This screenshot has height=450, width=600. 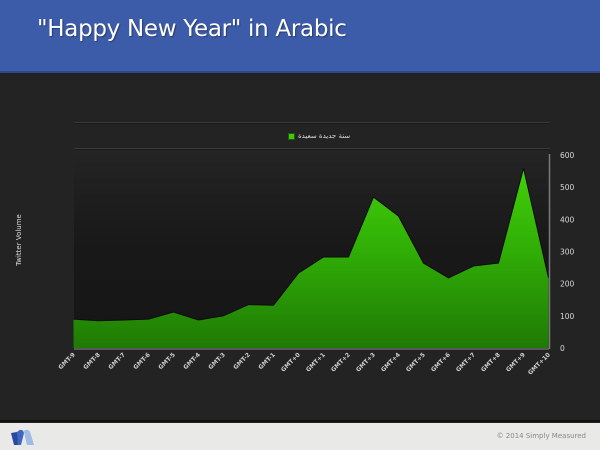 I want to click on x-tick-label: GMT-2, so click(x=242, y=361).